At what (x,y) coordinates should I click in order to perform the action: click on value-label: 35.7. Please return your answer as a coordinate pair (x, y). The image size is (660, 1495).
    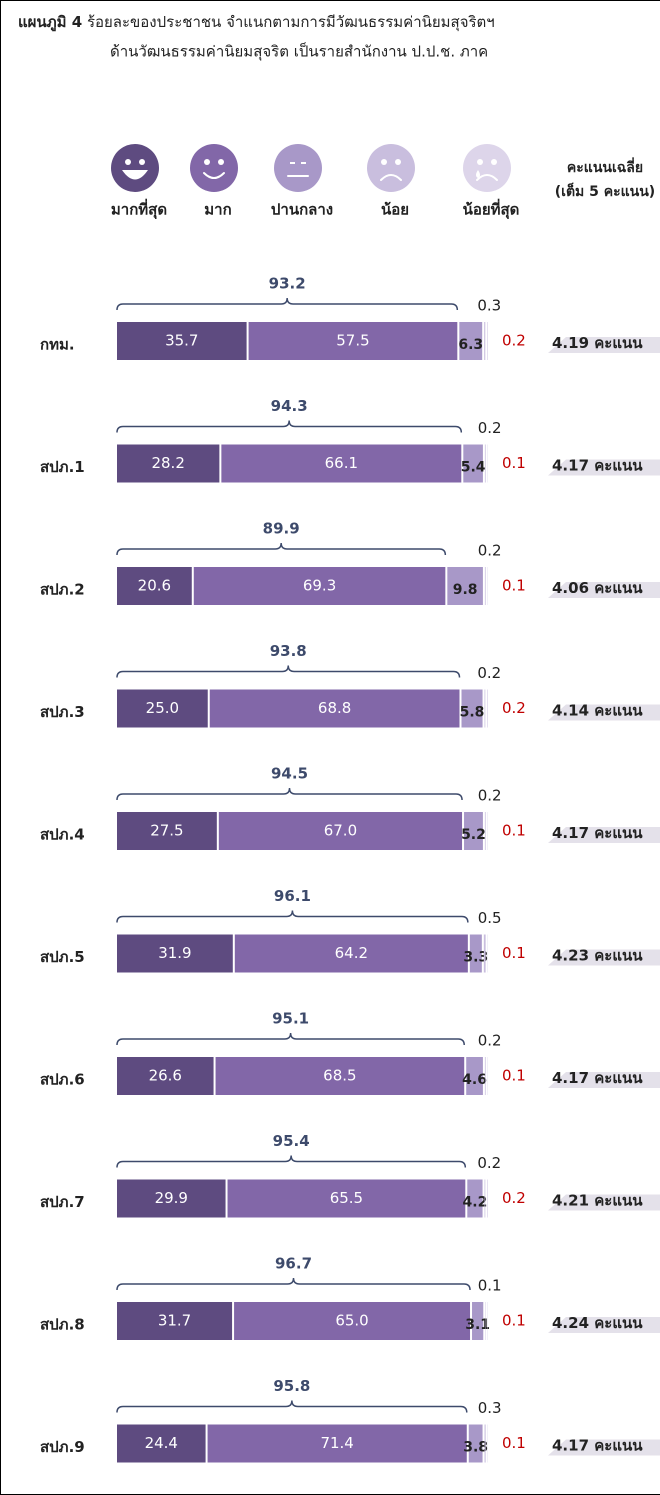
    Looking at the image, I should click on (181, 341).